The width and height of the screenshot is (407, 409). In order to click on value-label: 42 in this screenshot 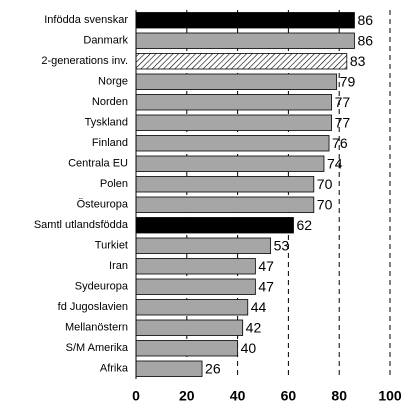, I will do `click(254, 327)`.